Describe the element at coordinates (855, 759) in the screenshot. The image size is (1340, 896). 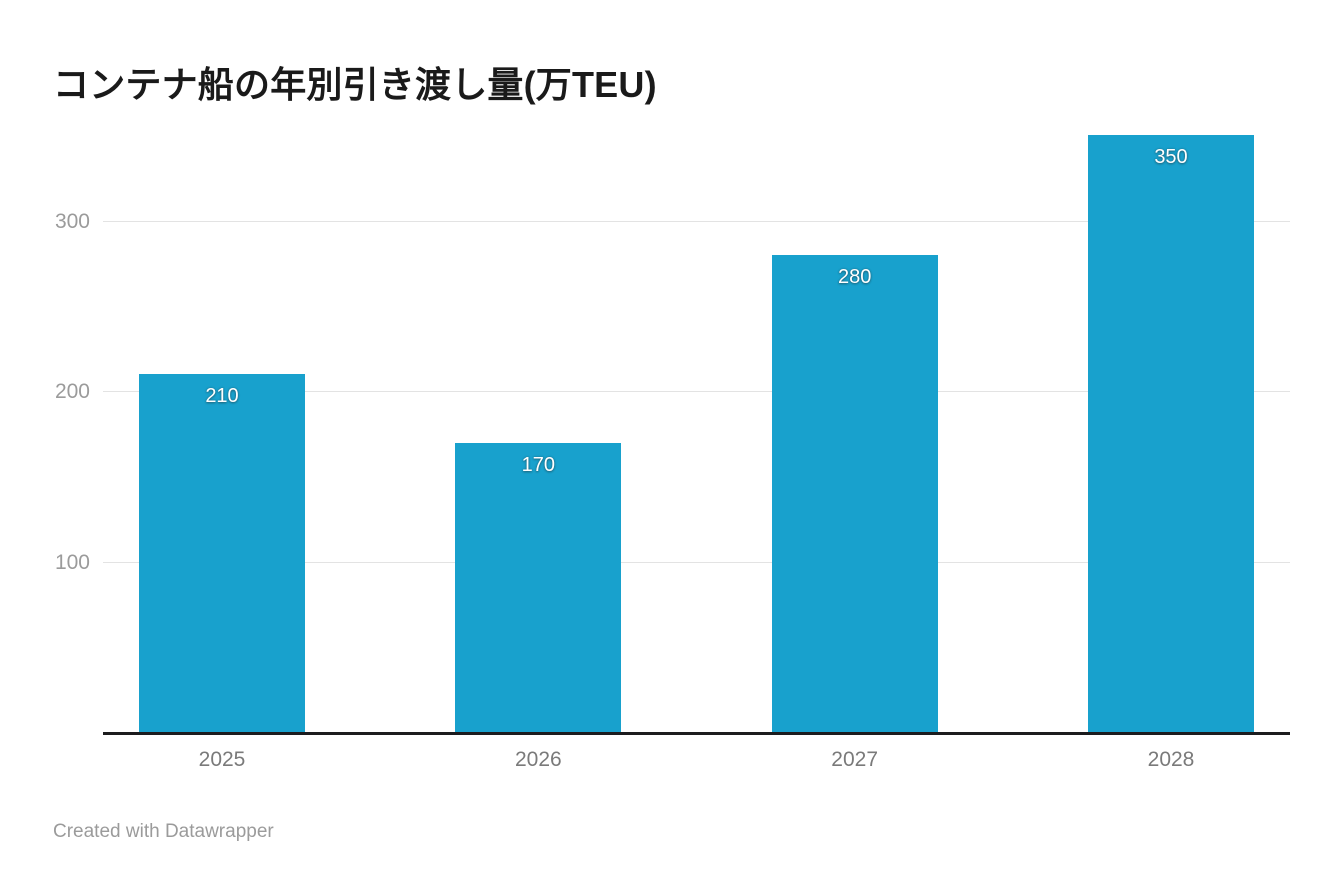
I see `xtick-label-2027: 2027` at that location.